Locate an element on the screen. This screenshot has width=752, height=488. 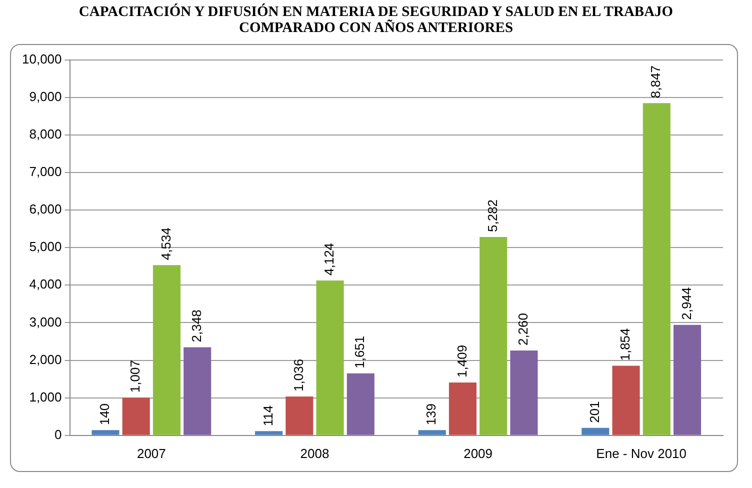
chart-title: CAPACITACIÓN Y DIFUSIÓN EN MATERIA DE SEGURIDAD Y SALUD EN EL TRABAJO COMPARADO CON AÑOS ANTERIORES is located at coordinates (376, 20).